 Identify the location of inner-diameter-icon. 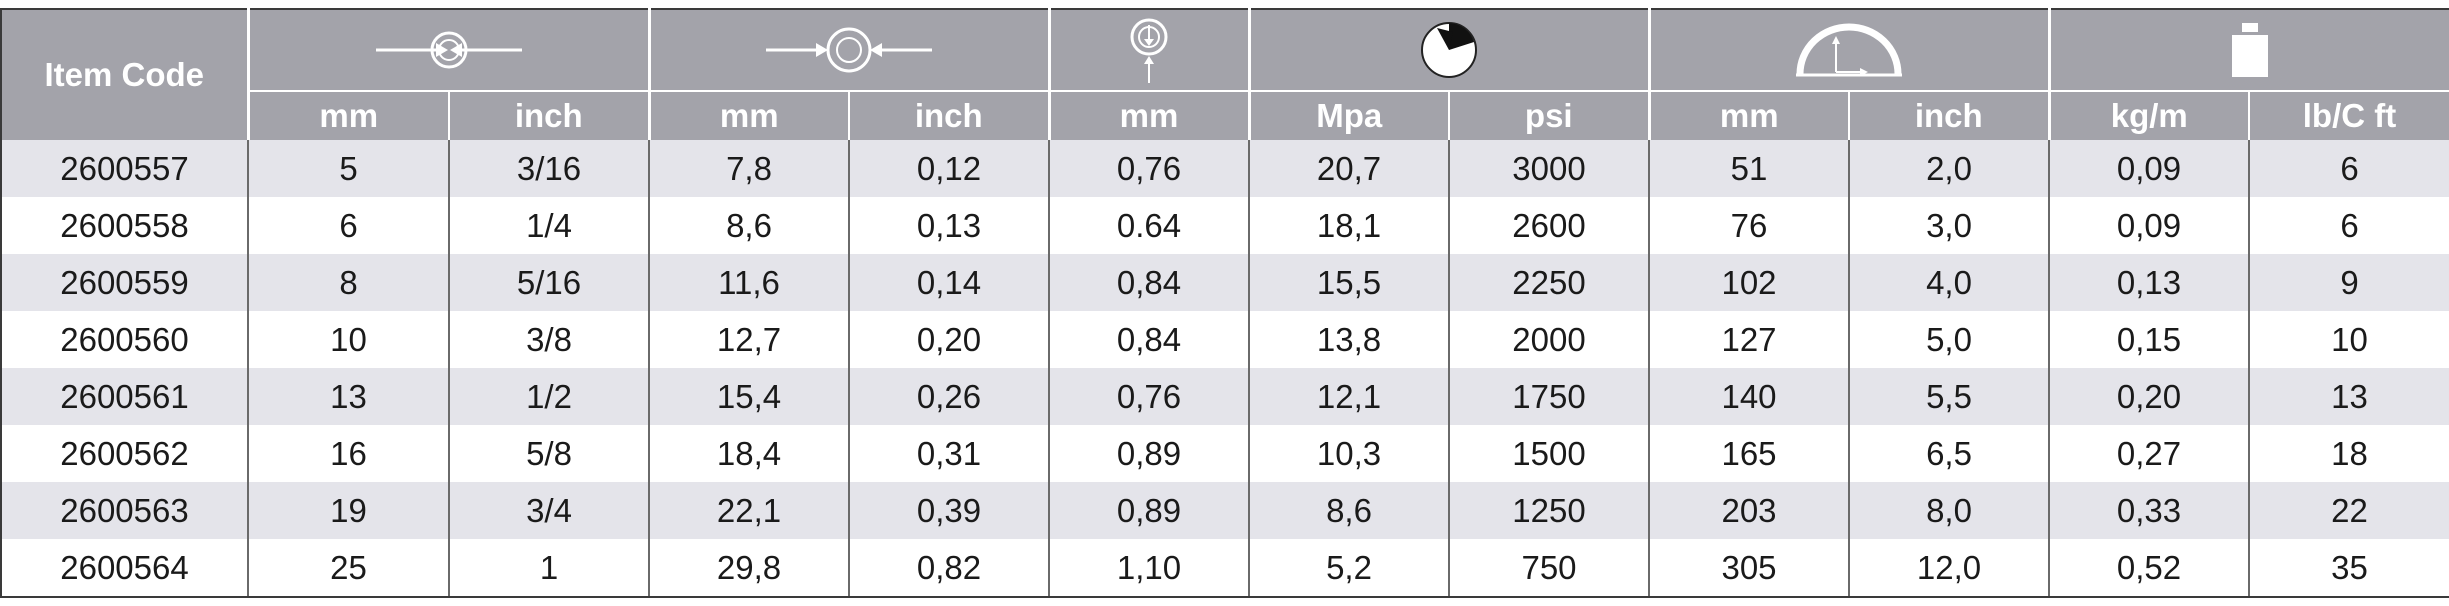
(448, 50).